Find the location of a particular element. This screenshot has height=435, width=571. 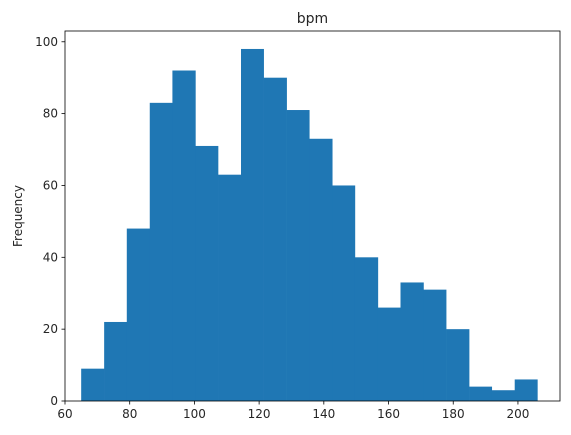

x-tick-label-5: 160 is located at coordinates (388, 414).